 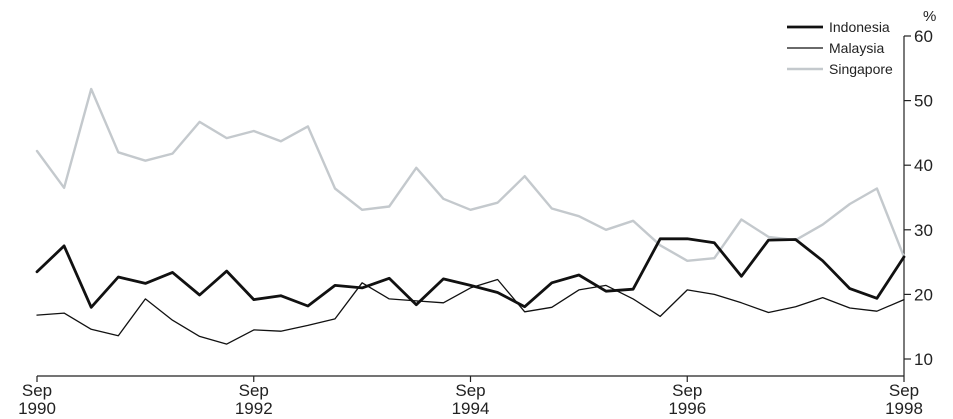 What do you see at coordinates (923, 101) in the screenshot?
I see `y-tick-label: 50` at bounding box center [923, 101].